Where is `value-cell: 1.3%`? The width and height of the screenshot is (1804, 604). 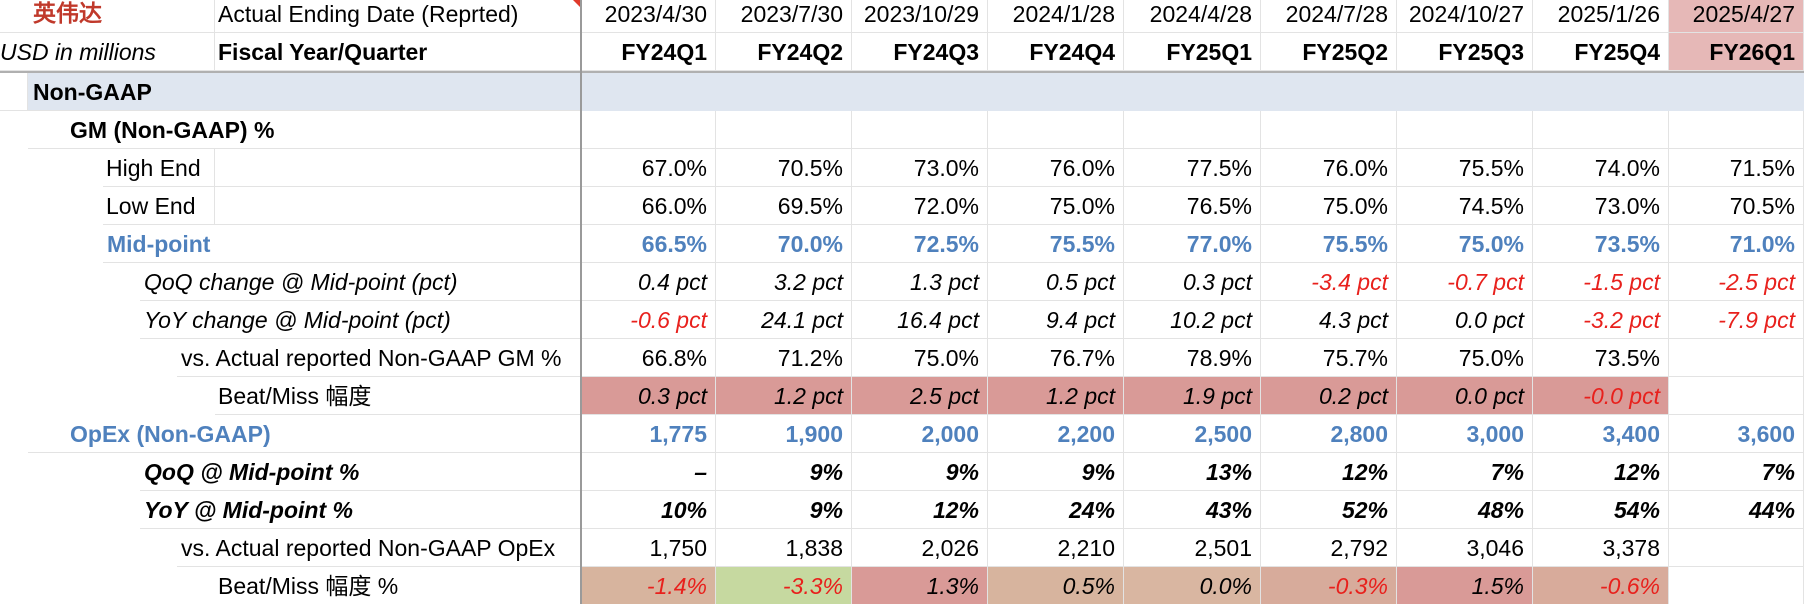 value-cell: 1.3% is located at coordinates (920, 585).